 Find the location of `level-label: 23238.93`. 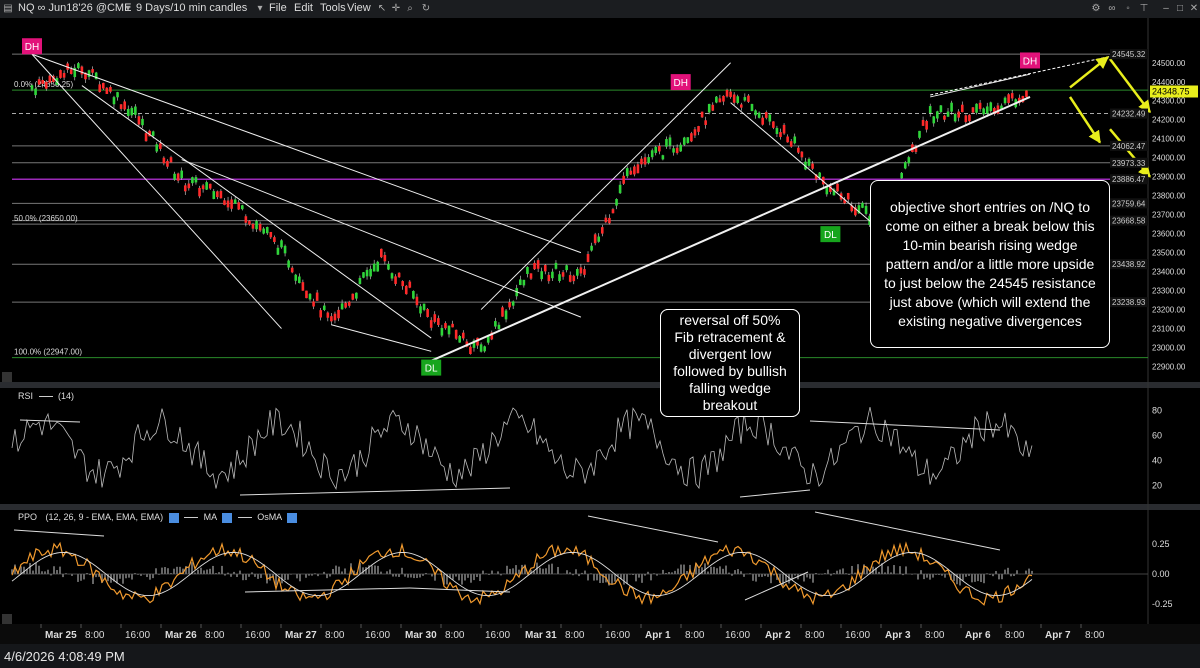

level-label: 23238.93 is located at coordinates (1129, 302).